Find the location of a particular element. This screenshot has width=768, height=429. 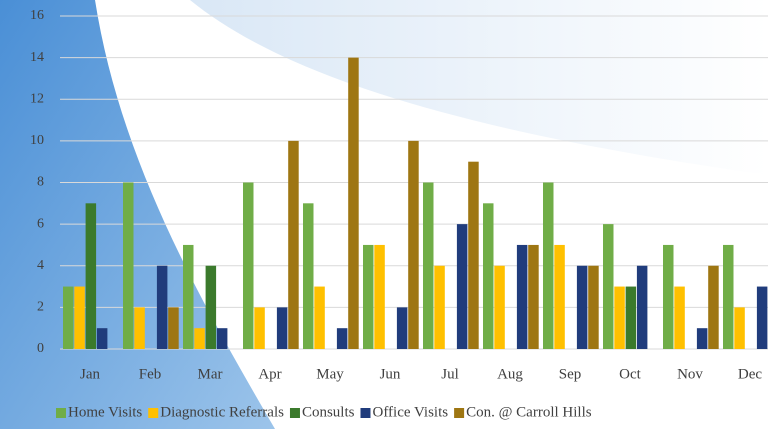

x-tick-label: Aug is located at coordinates (510, 374).